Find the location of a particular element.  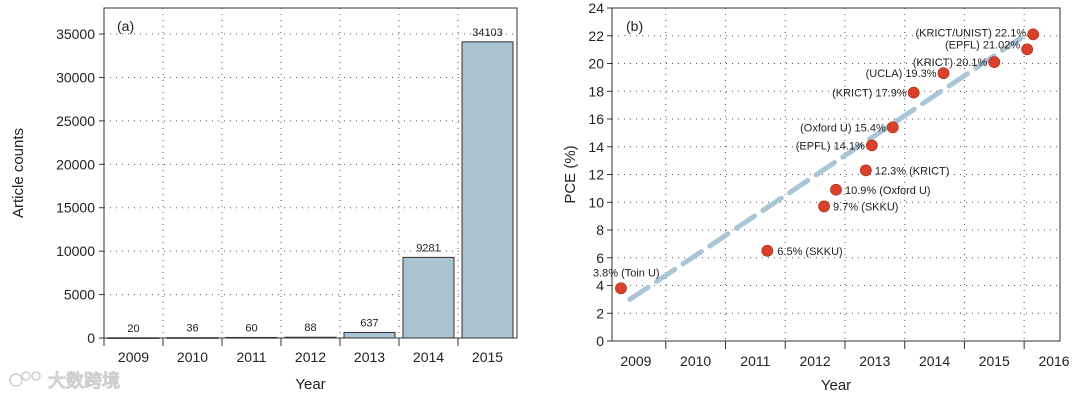

point-label: (KRICT) 20.1% is located at coordinates (950, 63).